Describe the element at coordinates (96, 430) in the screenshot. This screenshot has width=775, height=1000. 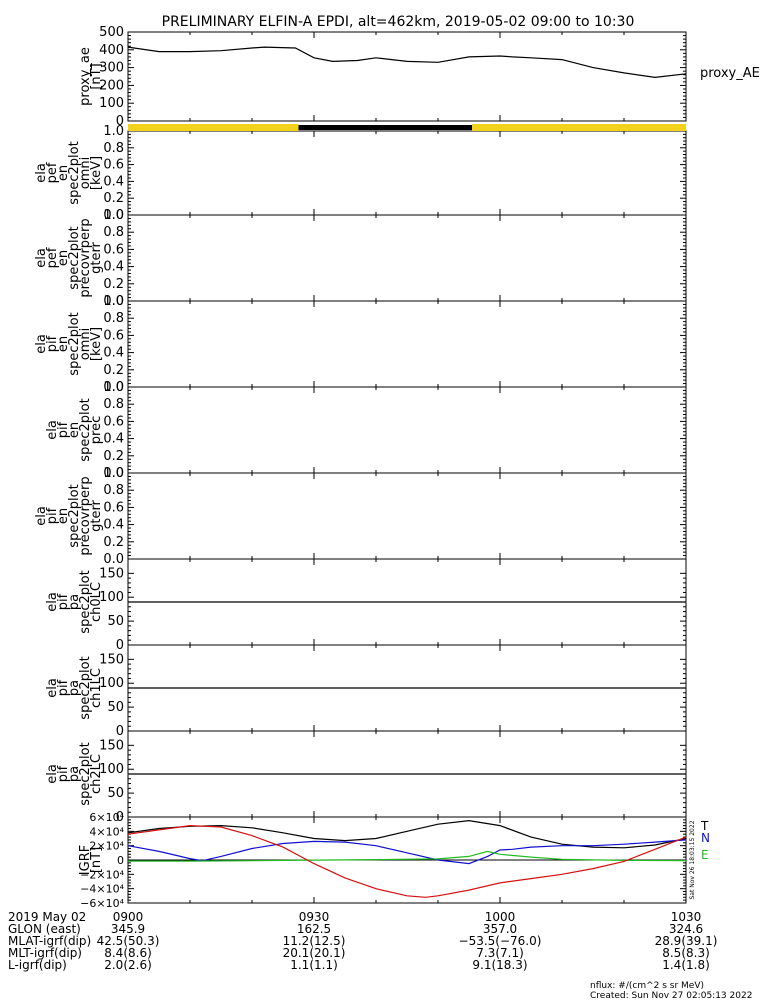
I see `y-axis-label: prec` at that location.